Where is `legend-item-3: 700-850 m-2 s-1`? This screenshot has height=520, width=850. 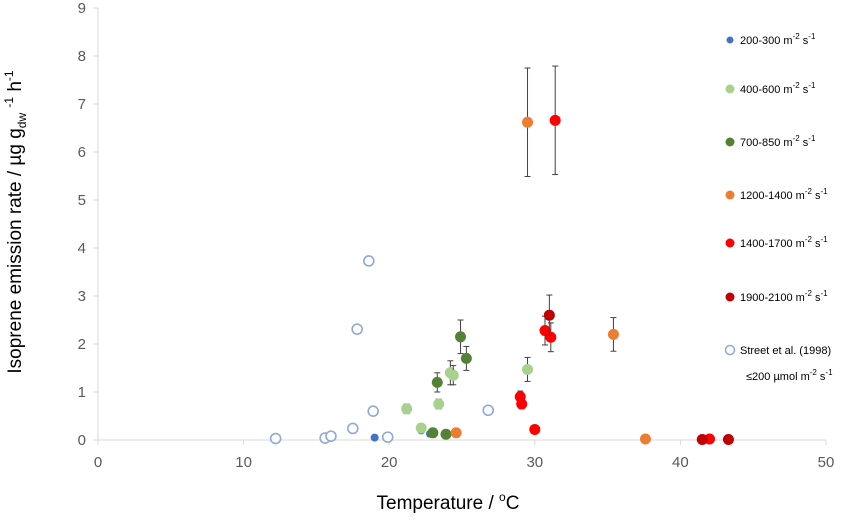
legend-item-3: 700-850 m-2 s-1 is located at coordinates (770, 141).